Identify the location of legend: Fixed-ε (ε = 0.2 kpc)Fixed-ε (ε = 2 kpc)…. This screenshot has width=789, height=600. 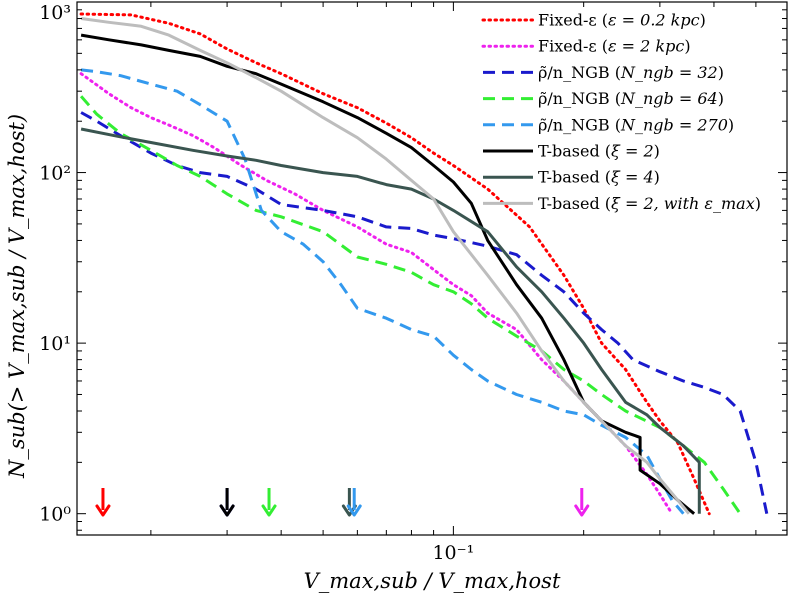
(621, 112).